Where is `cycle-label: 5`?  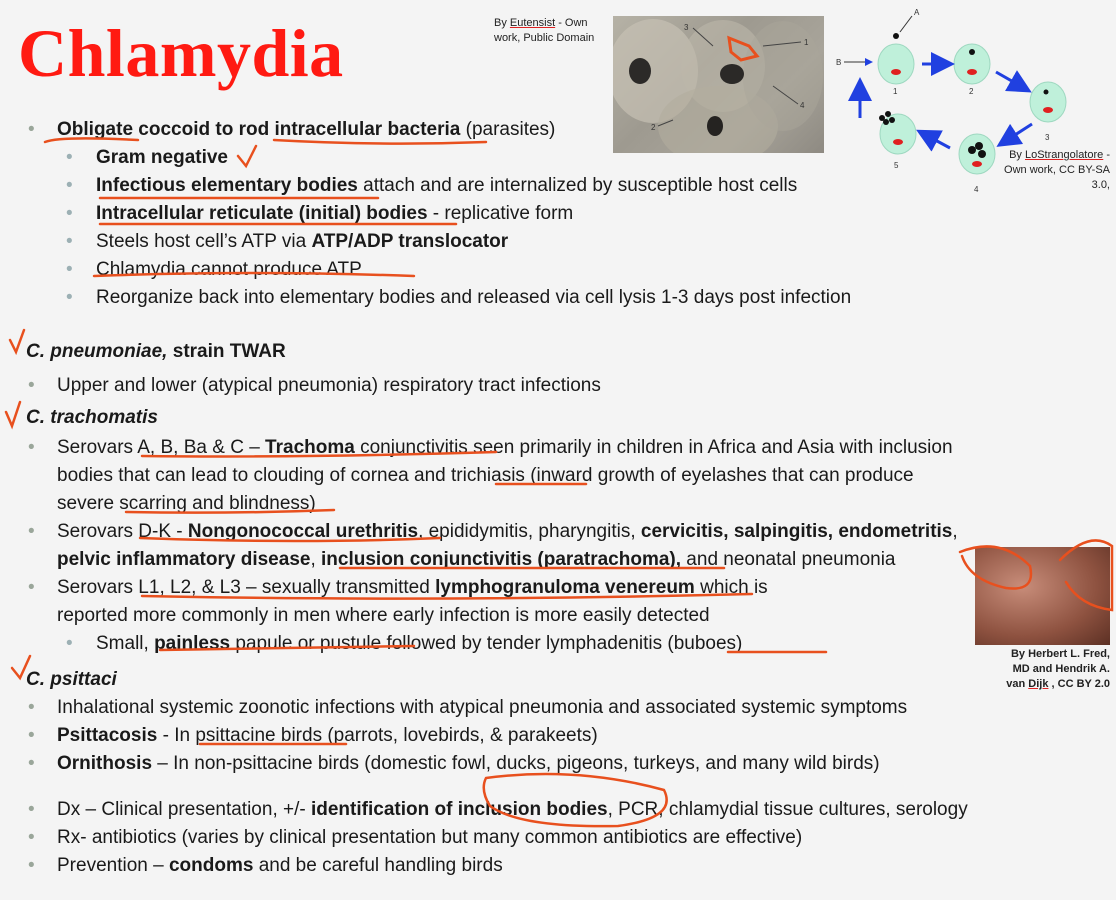 cycle-label: 5 is located at coordinates (896, 165).